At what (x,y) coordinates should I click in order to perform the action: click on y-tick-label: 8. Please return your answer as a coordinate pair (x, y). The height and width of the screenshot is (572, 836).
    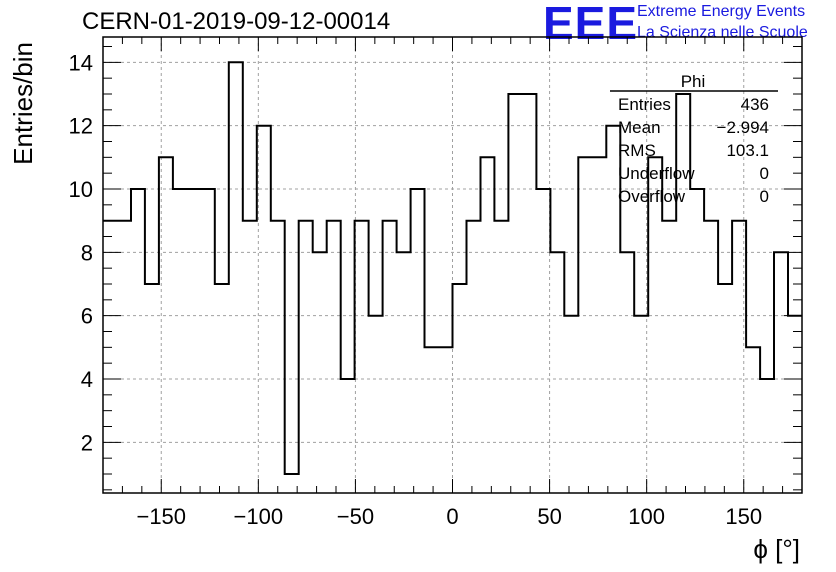
    Looking at the image, I should click on (87, 252).